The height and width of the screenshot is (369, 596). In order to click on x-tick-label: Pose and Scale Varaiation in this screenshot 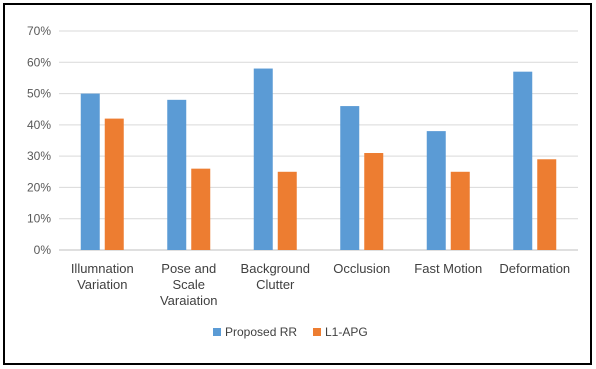, I will do `click(189, 284)`.